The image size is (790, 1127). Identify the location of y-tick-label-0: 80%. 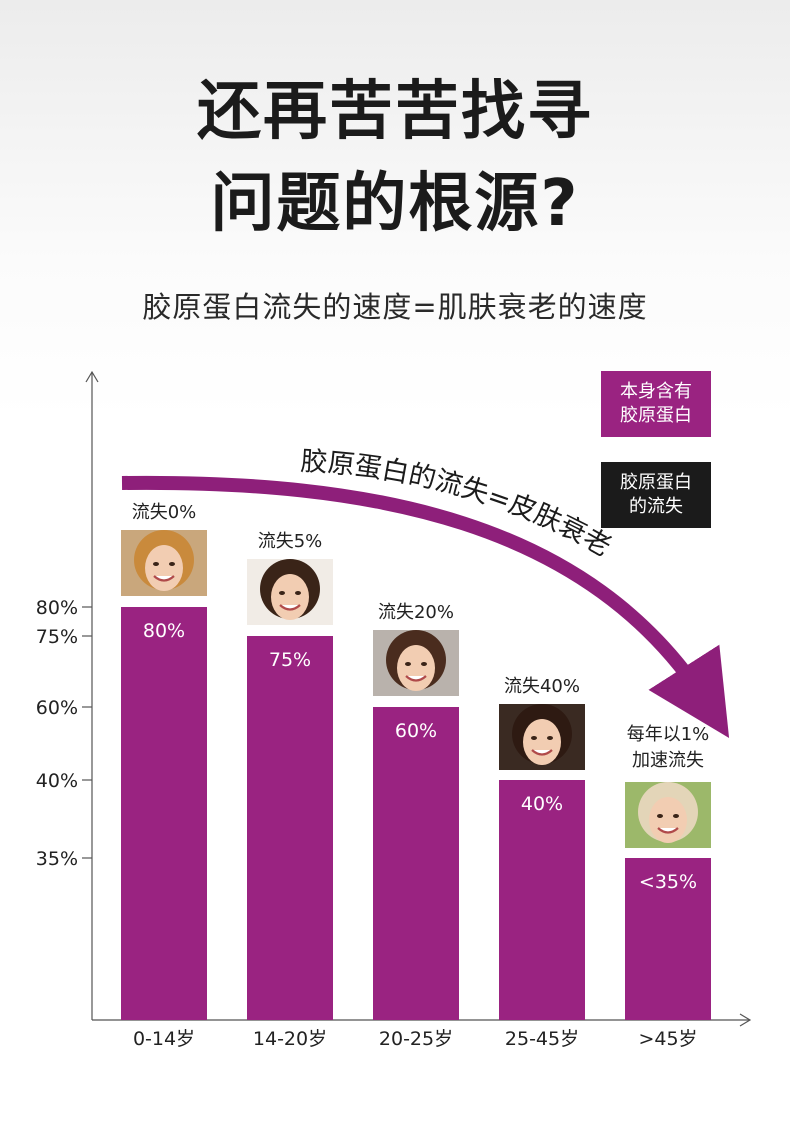
(57, 608).